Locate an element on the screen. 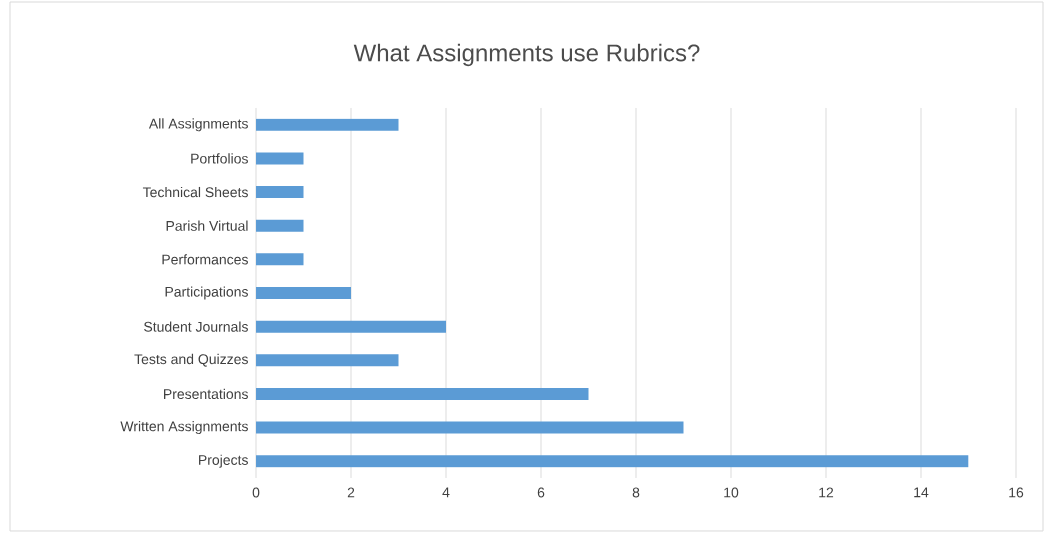 Image resolution: width=1045 pixels, height=533 pixels. x-tick-label: 12 is located at coordinates (826, 492).